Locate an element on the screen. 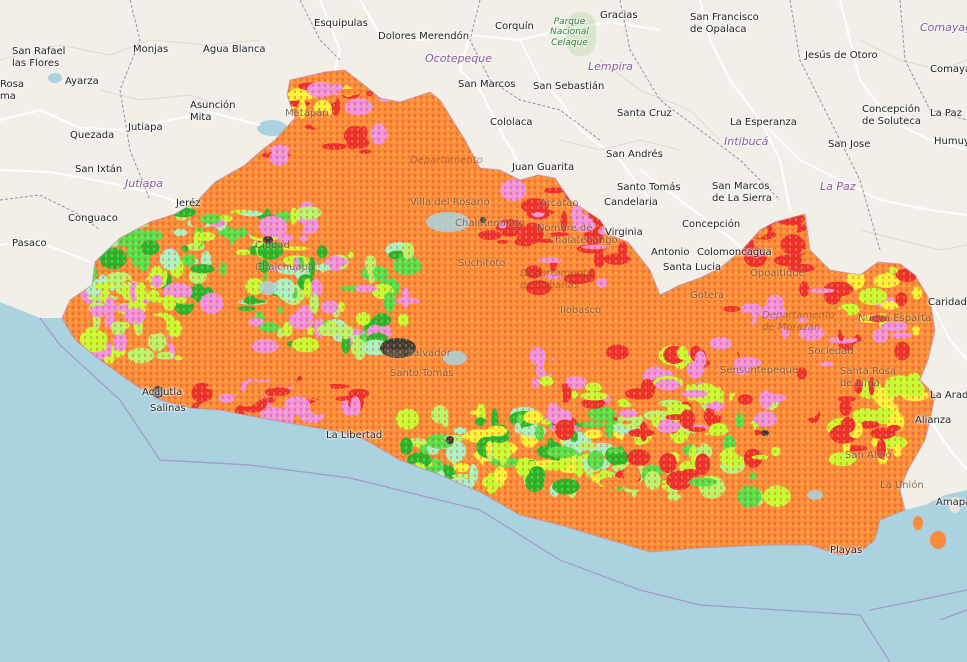 Image resolution: width=967 pixels, height=662 pixels. map-label: La Libertad is located at coordinates (354, 435).